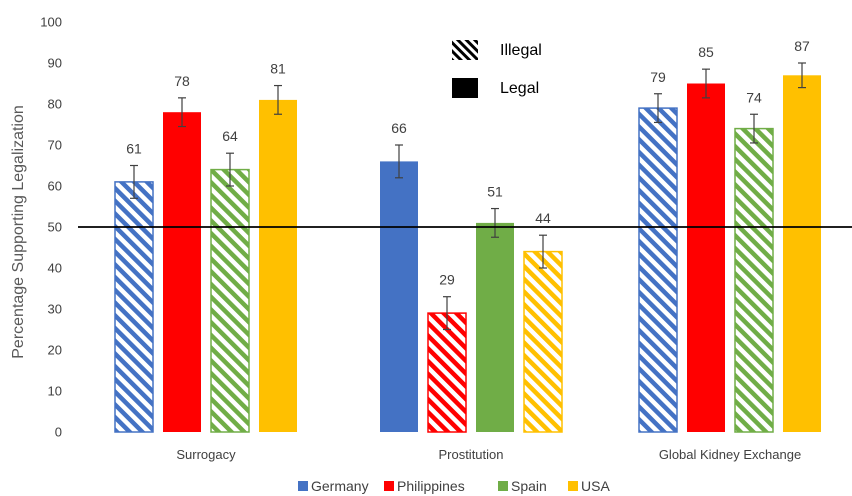  What do you see at coordinates (730, 454) in the screenshot?
I see `category-label: Global Kidney Exchange` at bounding box center [730, 454].